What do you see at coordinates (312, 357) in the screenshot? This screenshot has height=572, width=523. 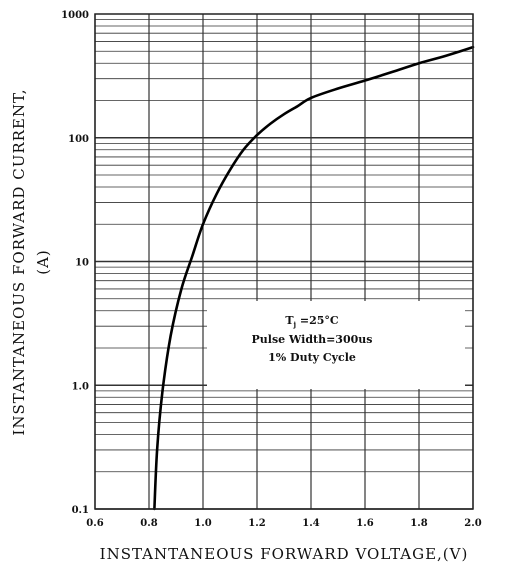 I see `annotation-duty-cycle: 1% Duty Cycle` at bounding box center [312, 357].